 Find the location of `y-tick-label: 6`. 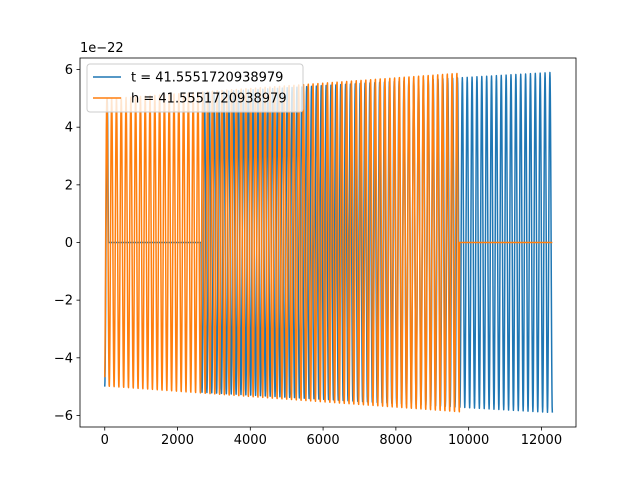

y-tick-label: 6 is located at coordinates (69, 70).